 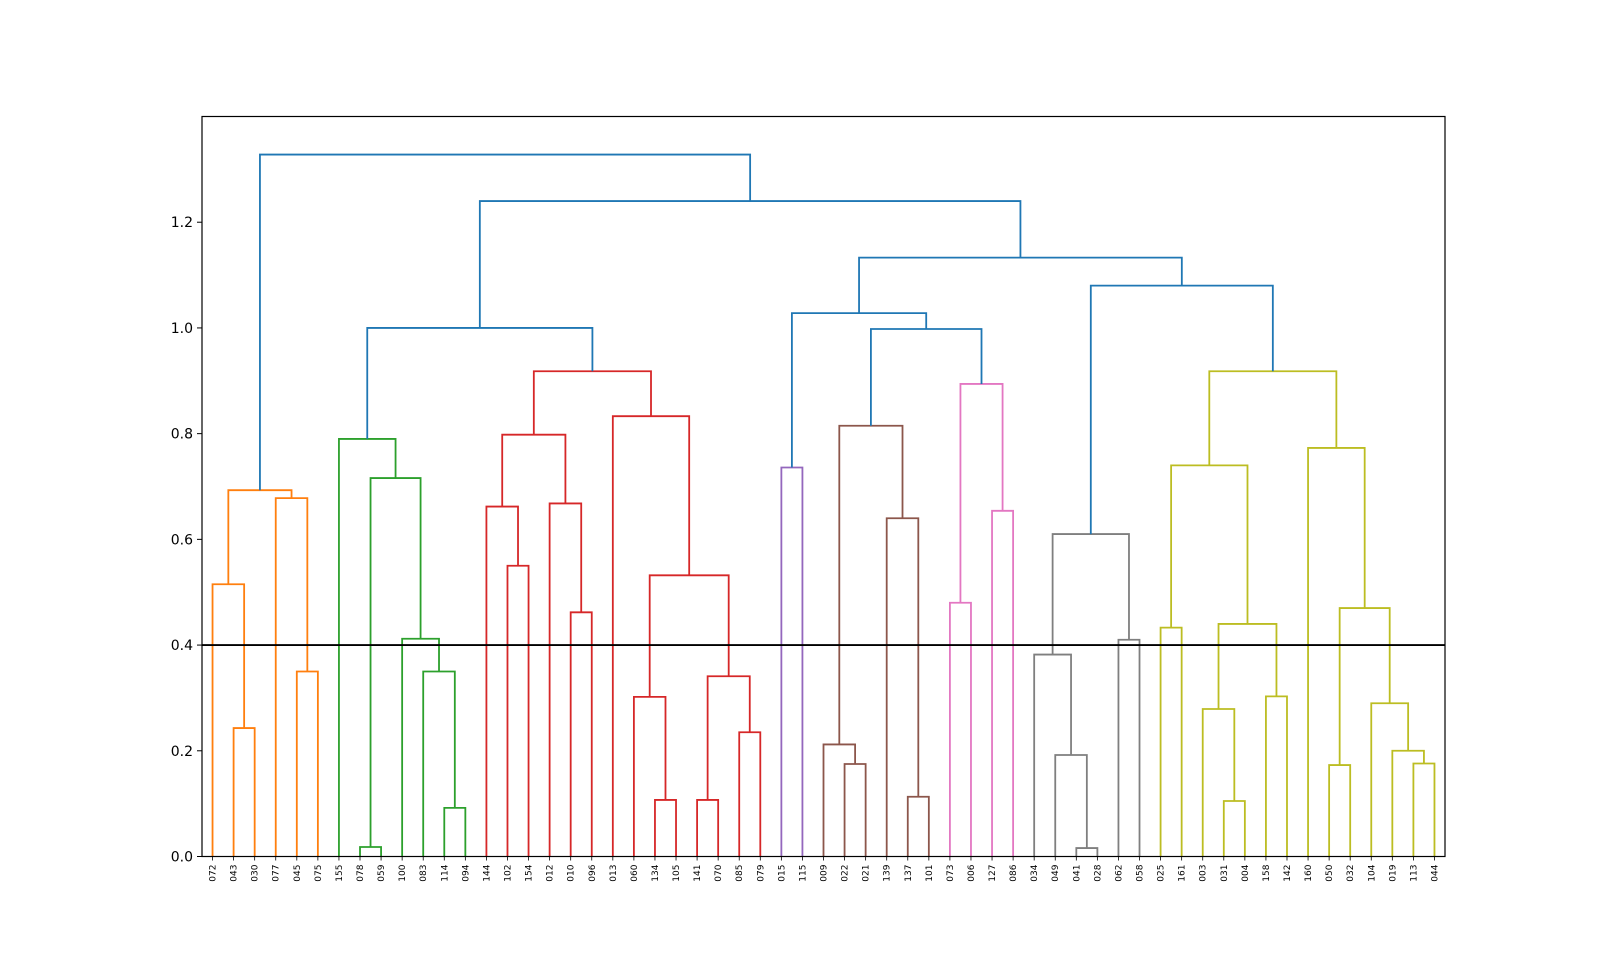 I want to click on leaf-label-20: 060, so click(x=635, y=872).